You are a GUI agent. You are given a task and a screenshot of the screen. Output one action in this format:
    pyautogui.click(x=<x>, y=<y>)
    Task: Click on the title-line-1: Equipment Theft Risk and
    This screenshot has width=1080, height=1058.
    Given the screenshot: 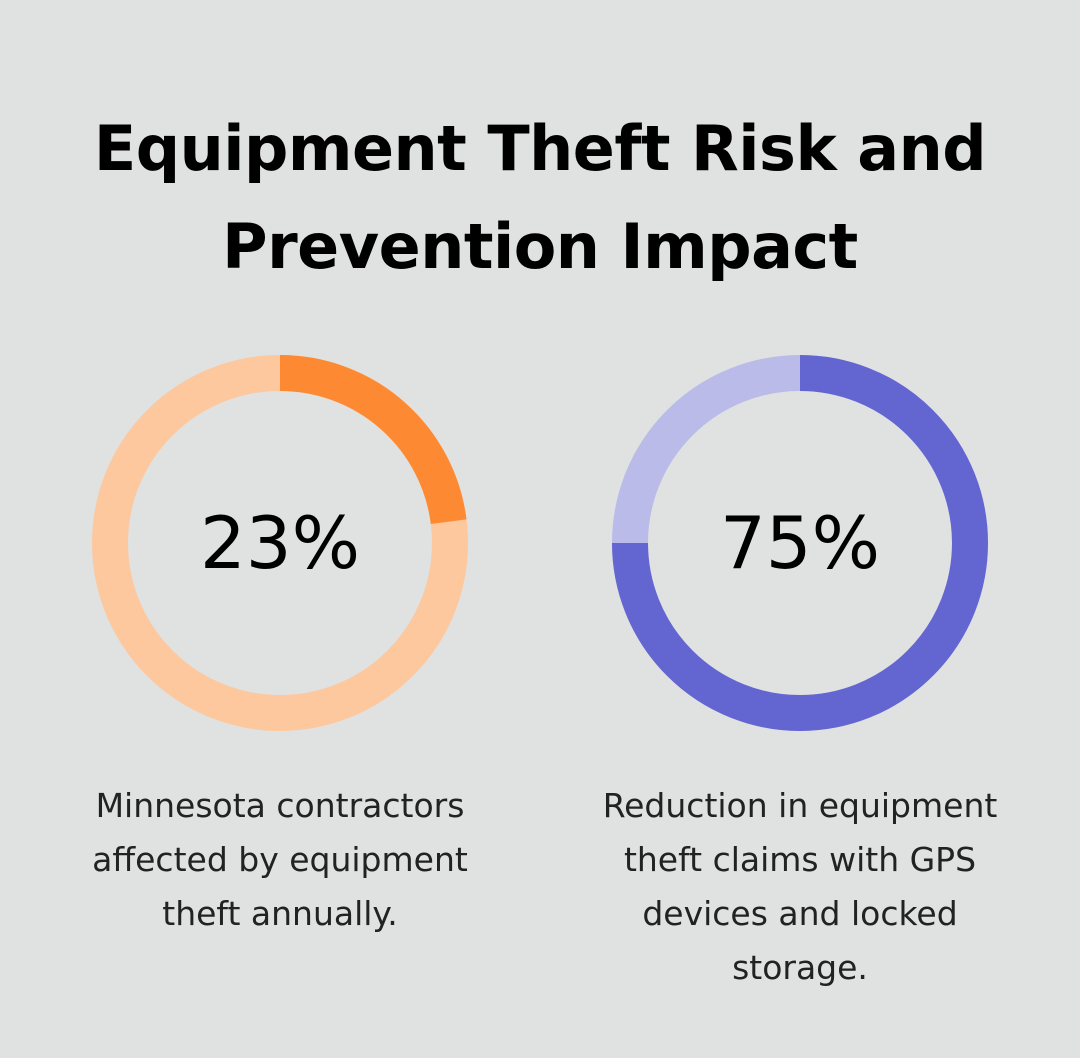 What is the action you would take?
    pyautogui.click(x=540, y=148)
    